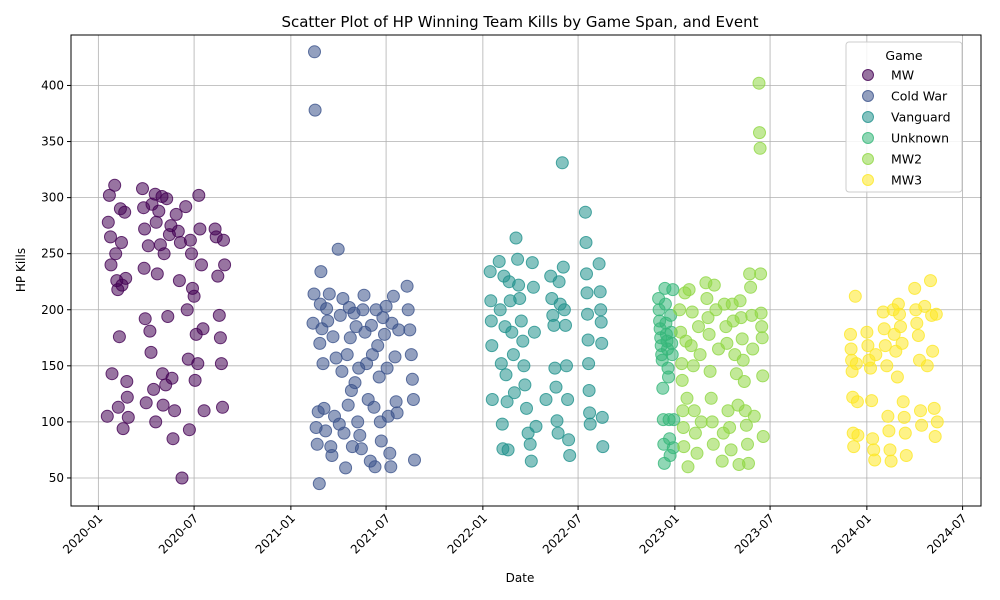 This screenshot has height=600, width=1000. Describe the element at coordinates (904, 55) in the screenshot. I see `legend-title: Game` at that location.